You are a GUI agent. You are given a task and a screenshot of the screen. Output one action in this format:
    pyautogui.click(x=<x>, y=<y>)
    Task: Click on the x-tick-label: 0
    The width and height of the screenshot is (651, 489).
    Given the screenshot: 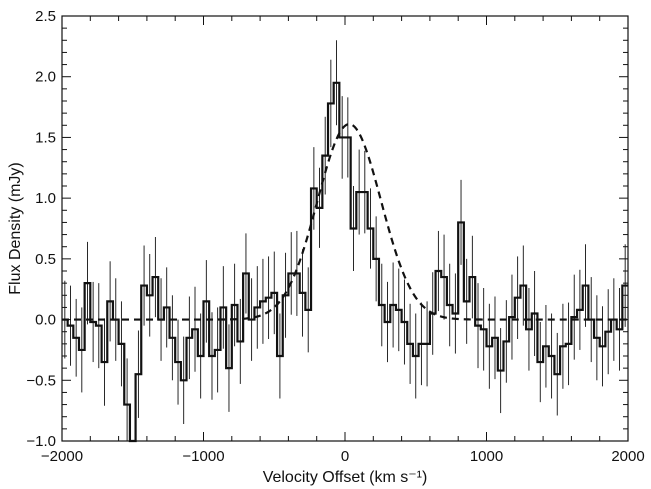 What is the action you would take?
    pyautogui.click(x=345, y=456)
    